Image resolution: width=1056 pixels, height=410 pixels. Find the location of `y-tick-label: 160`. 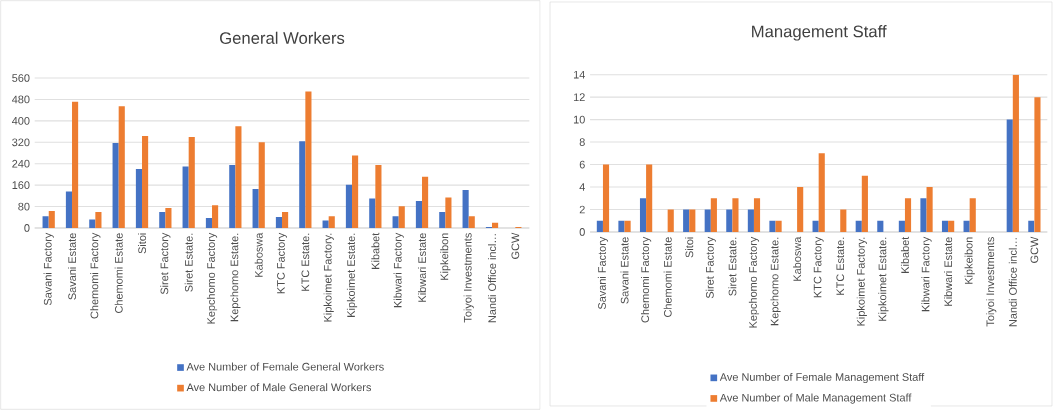

y-tick-label: 160 is located at coordinates (21, 185).